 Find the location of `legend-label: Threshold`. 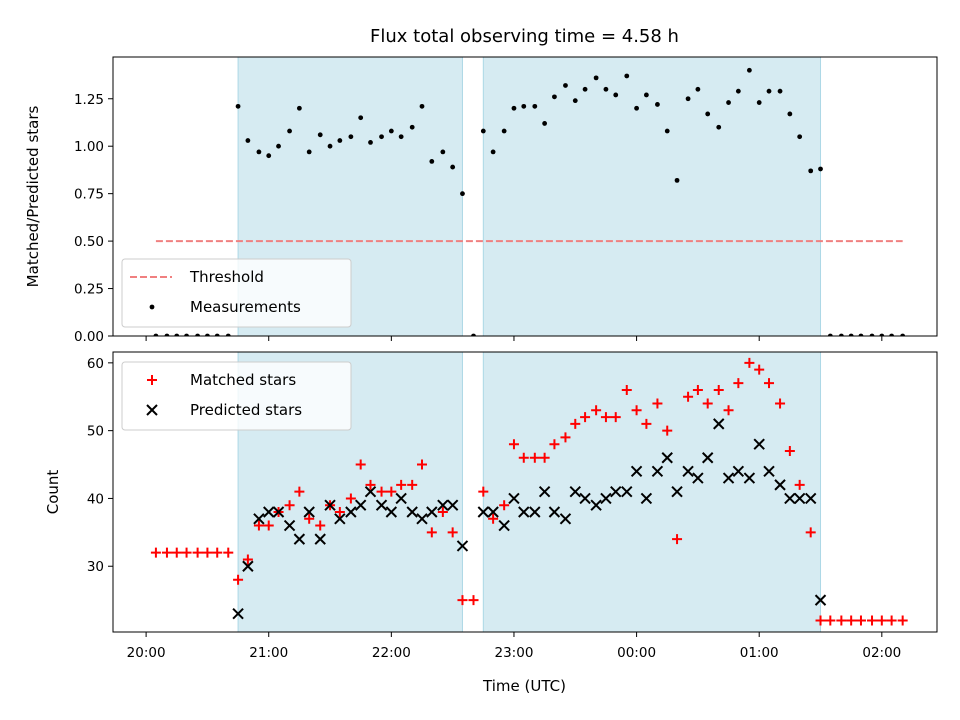

legend-label: Threshold is located at coordinates (226, 277).